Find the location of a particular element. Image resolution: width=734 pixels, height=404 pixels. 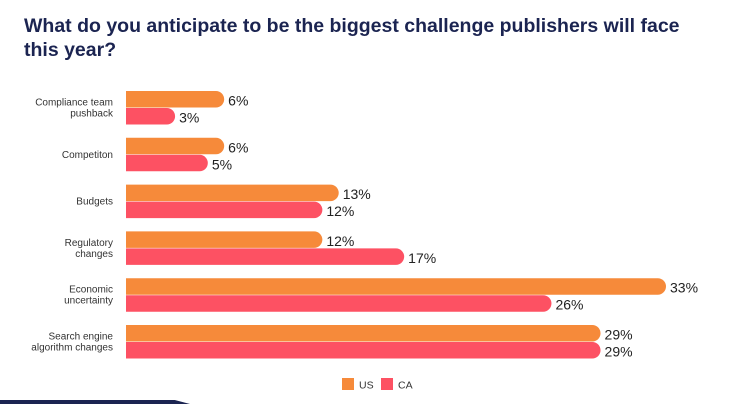

legend-swatch-us is located at coordinates (348, 384).